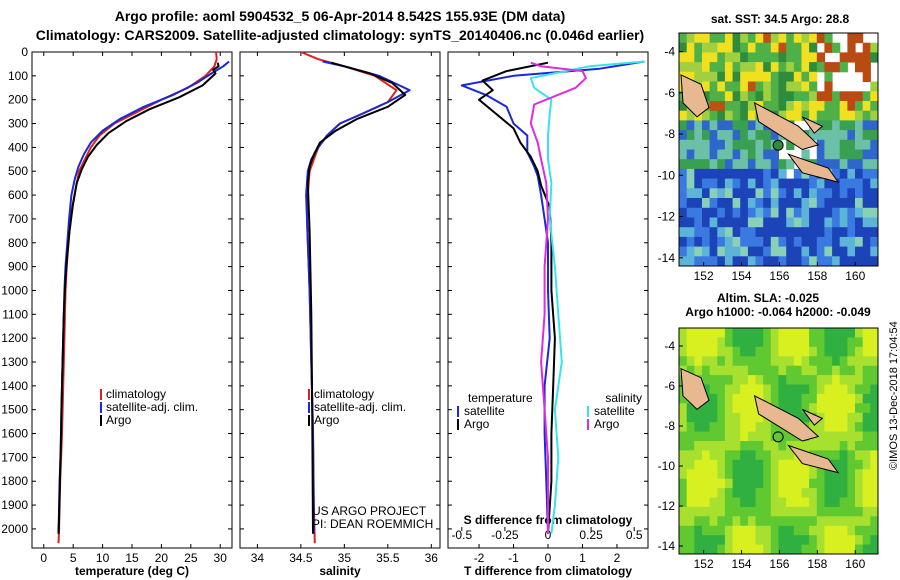 The height and width of the screenshot is (580, 900). Describe the element at coordinates (894, 395) in the screenshot. I see `credit-text: ©IMOS 13-Dec-2018 17:04:54` at that location.